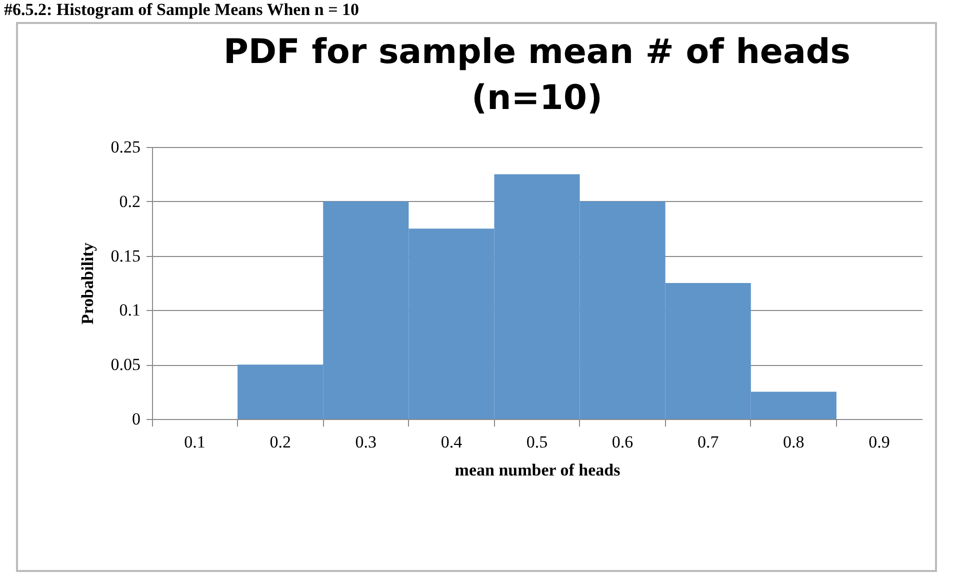 The image size is (953, 580). I want to click on x-tick-label: 0.6, so click(623, 442).